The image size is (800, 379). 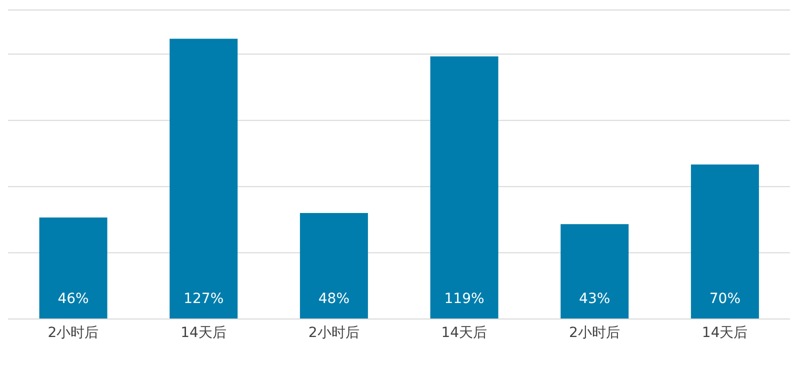 I want to click on data-label: 119%, so click(x=464, y=299).